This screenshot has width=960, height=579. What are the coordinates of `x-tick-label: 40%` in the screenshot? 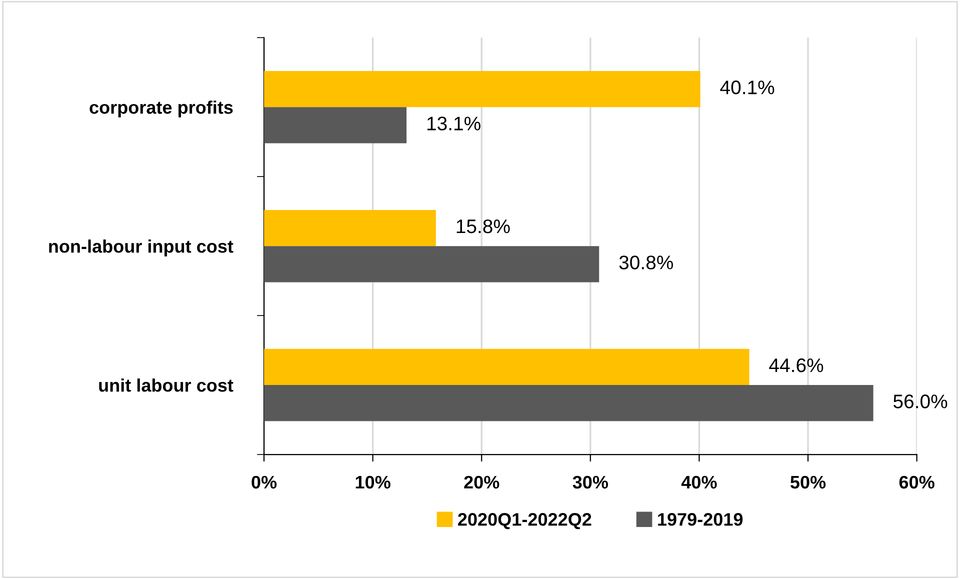 It's located at (699, 482).